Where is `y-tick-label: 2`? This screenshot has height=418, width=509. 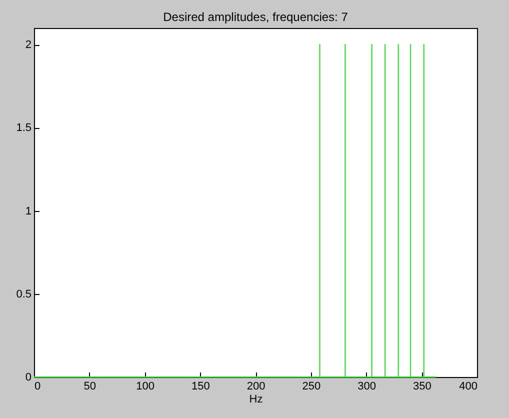
y-tick-label: 2 is located at coordinates (28, 45).